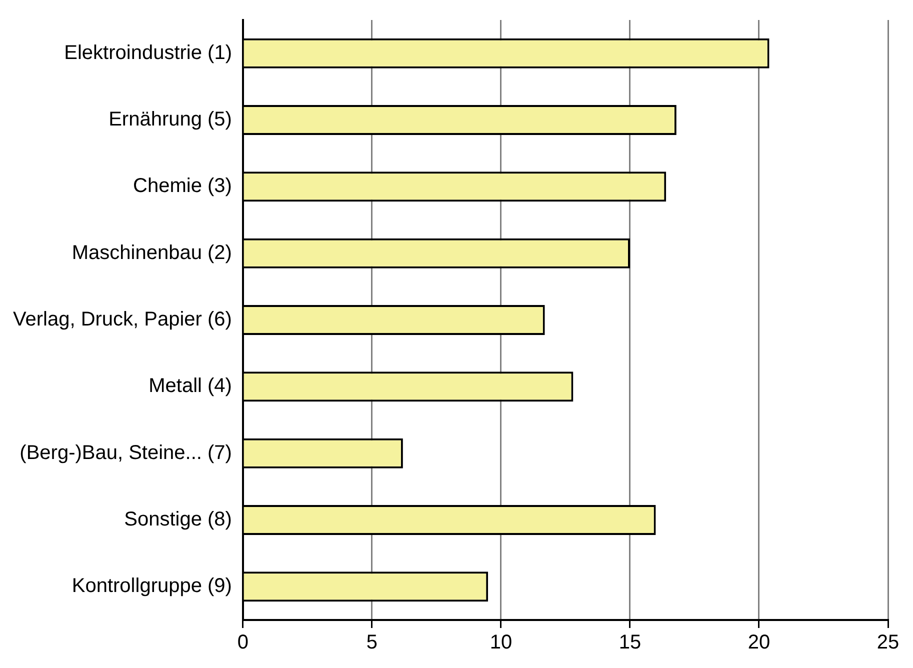  Describe the element at coordinates (759, 643) in the screenshot. I see `x-tick-label: 20` at that location.